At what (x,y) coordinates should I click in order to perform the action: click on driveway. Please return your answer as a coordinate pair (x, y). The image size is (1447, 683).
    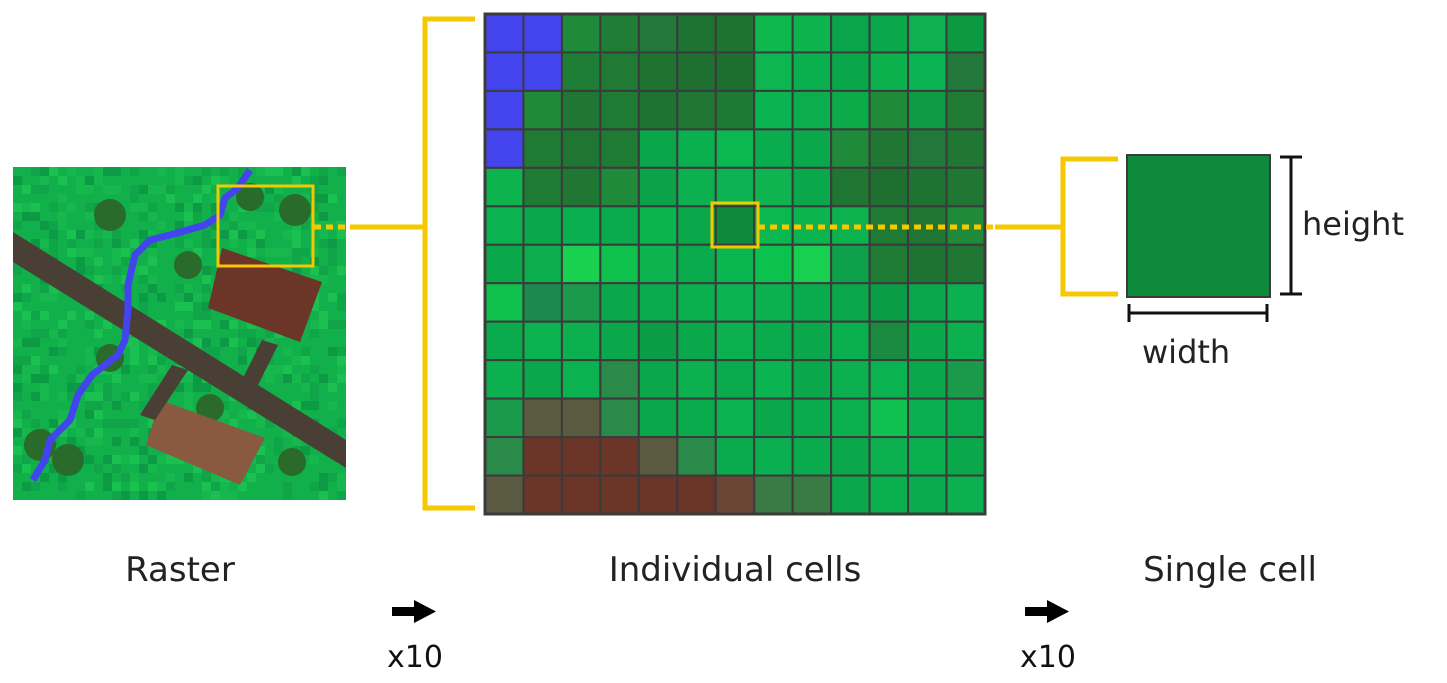
    Looking at the image, I should click on (260, 362).